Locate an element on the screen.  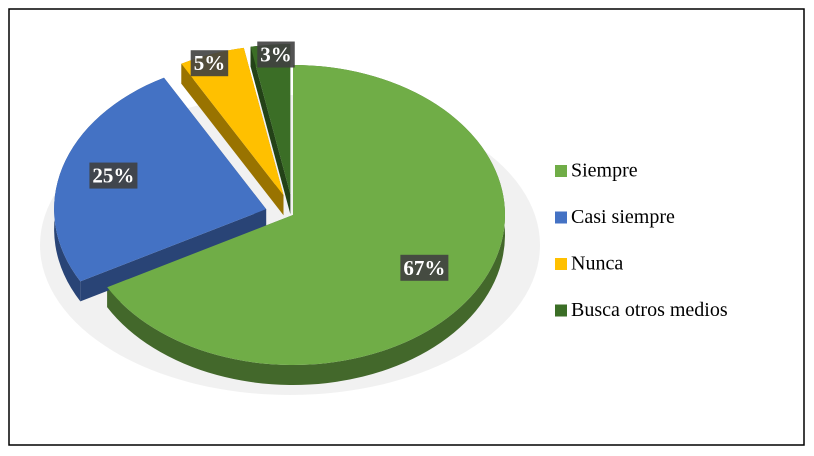
data-label: 3% is located at coordinates (276, 55).